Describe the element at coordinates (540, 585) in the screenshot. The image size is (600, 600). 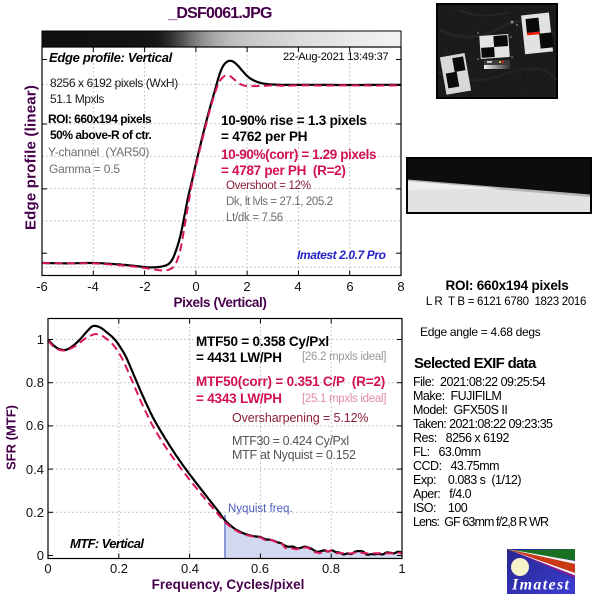
I see `svg-text: Imatest` at that location.